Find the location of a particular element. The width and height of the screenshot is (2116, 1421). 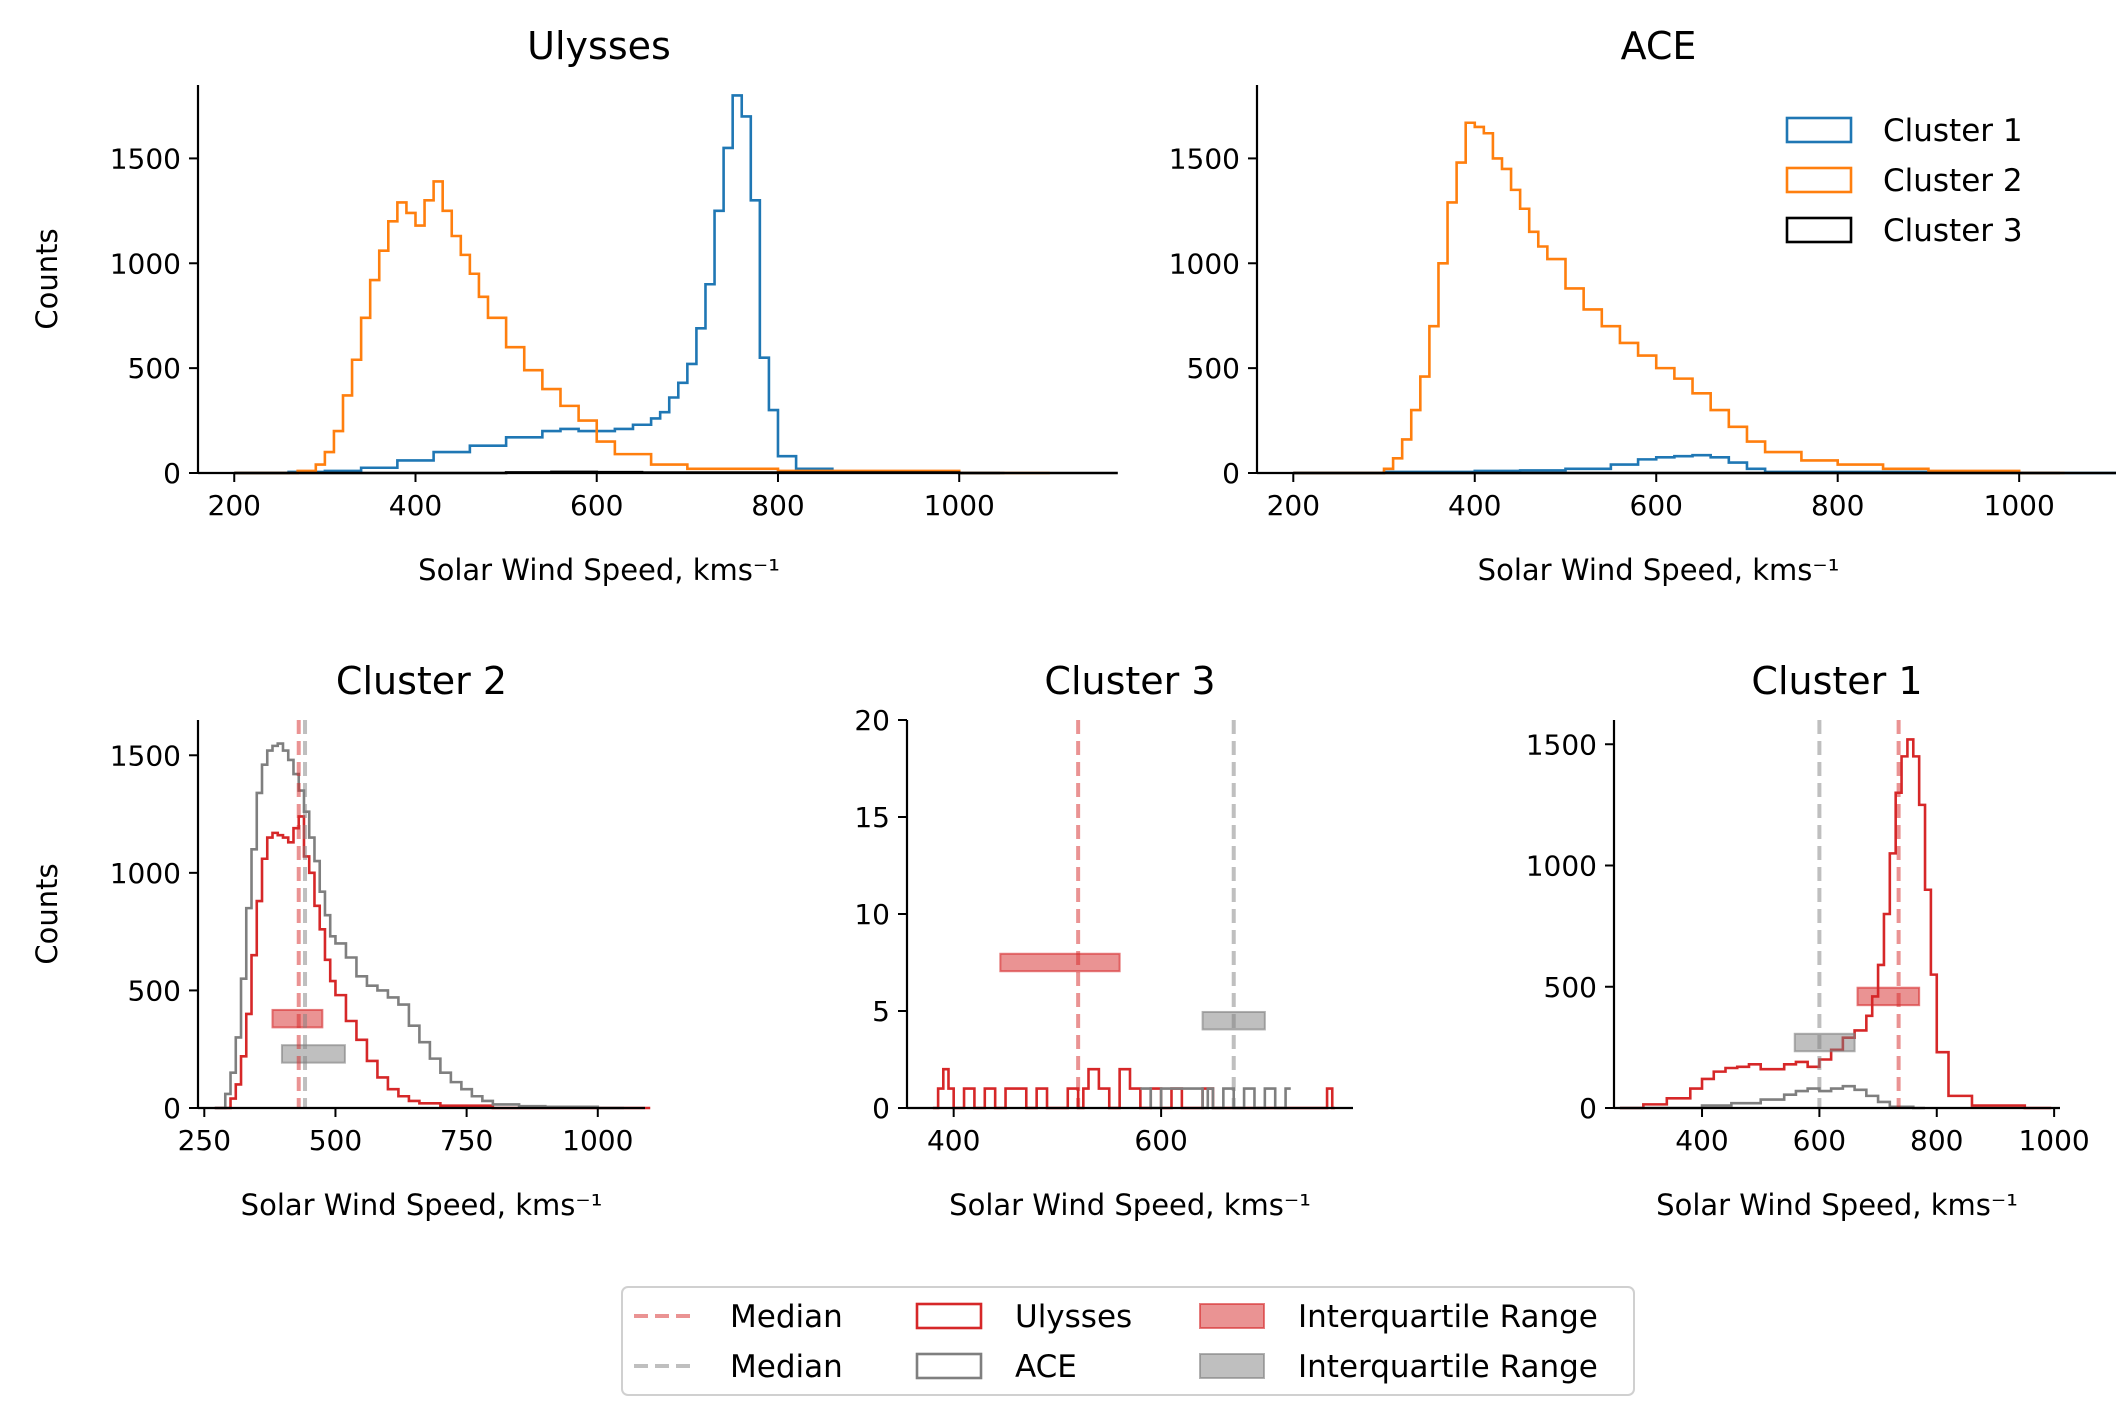

panel-title: Cluster 1 is located at coordinates (1836, 681).